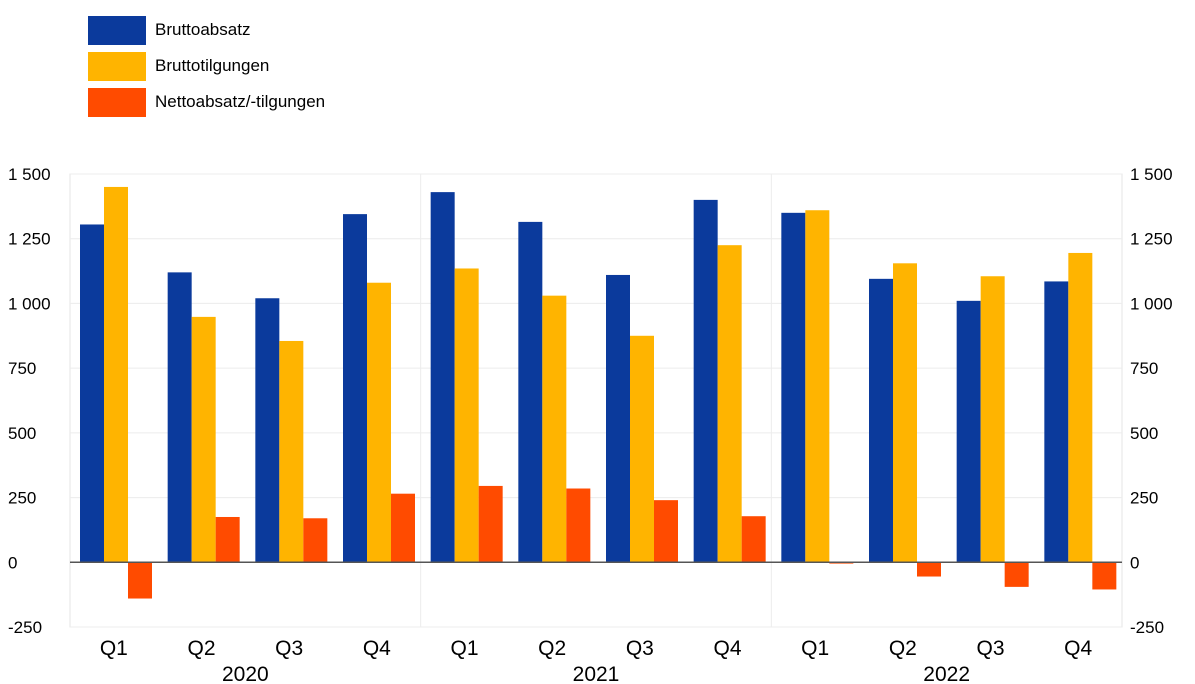 The image size is (1195, 684). Describe the element at coordinates (117, 30) in the screenshot. I see `legend-swatch-bruttoabsatz` at that location.